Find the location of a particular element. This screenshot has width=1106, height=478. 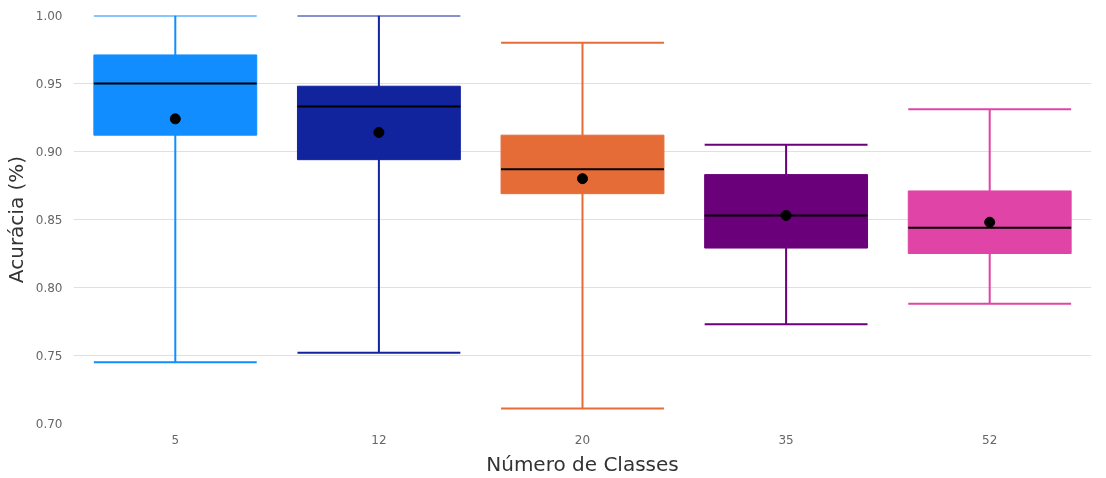

y-tick-label: 0.95 is located at coordinates (49, 84).